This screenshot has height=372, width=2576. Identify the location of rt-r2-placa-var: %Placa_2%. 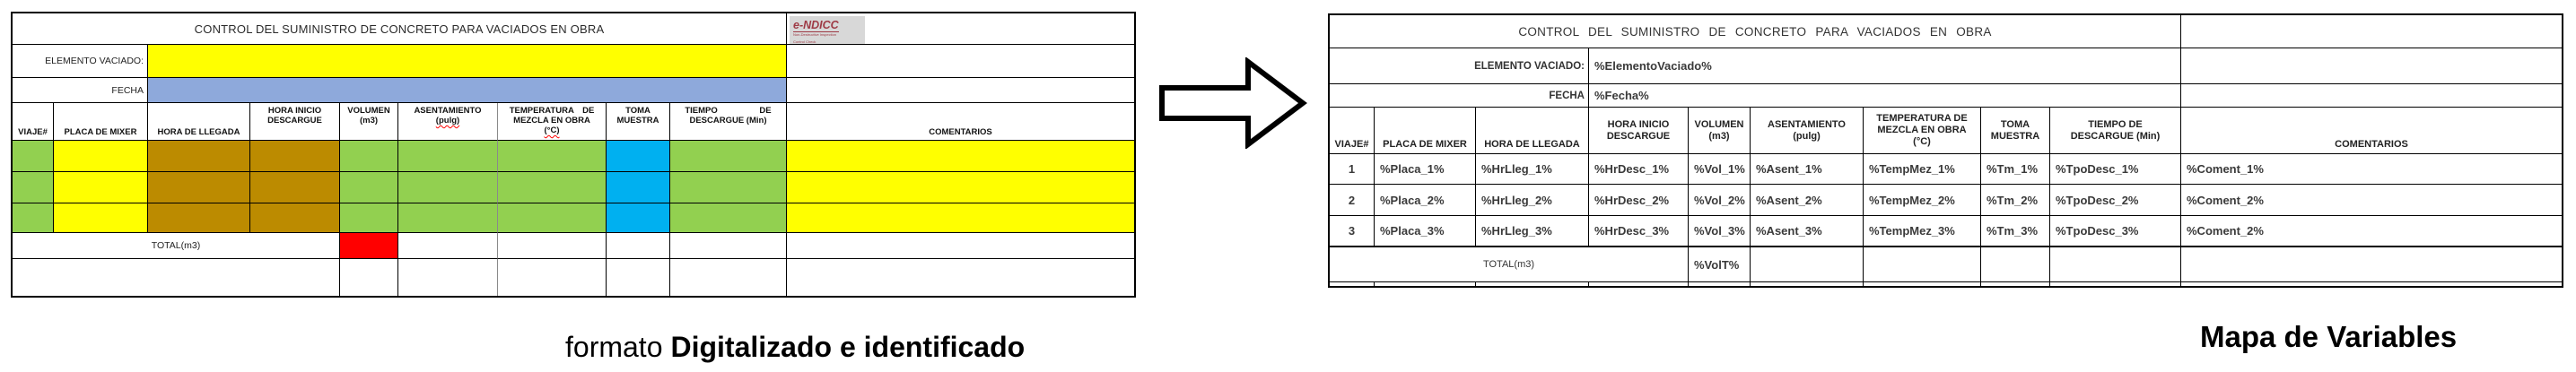
(1425, 200).